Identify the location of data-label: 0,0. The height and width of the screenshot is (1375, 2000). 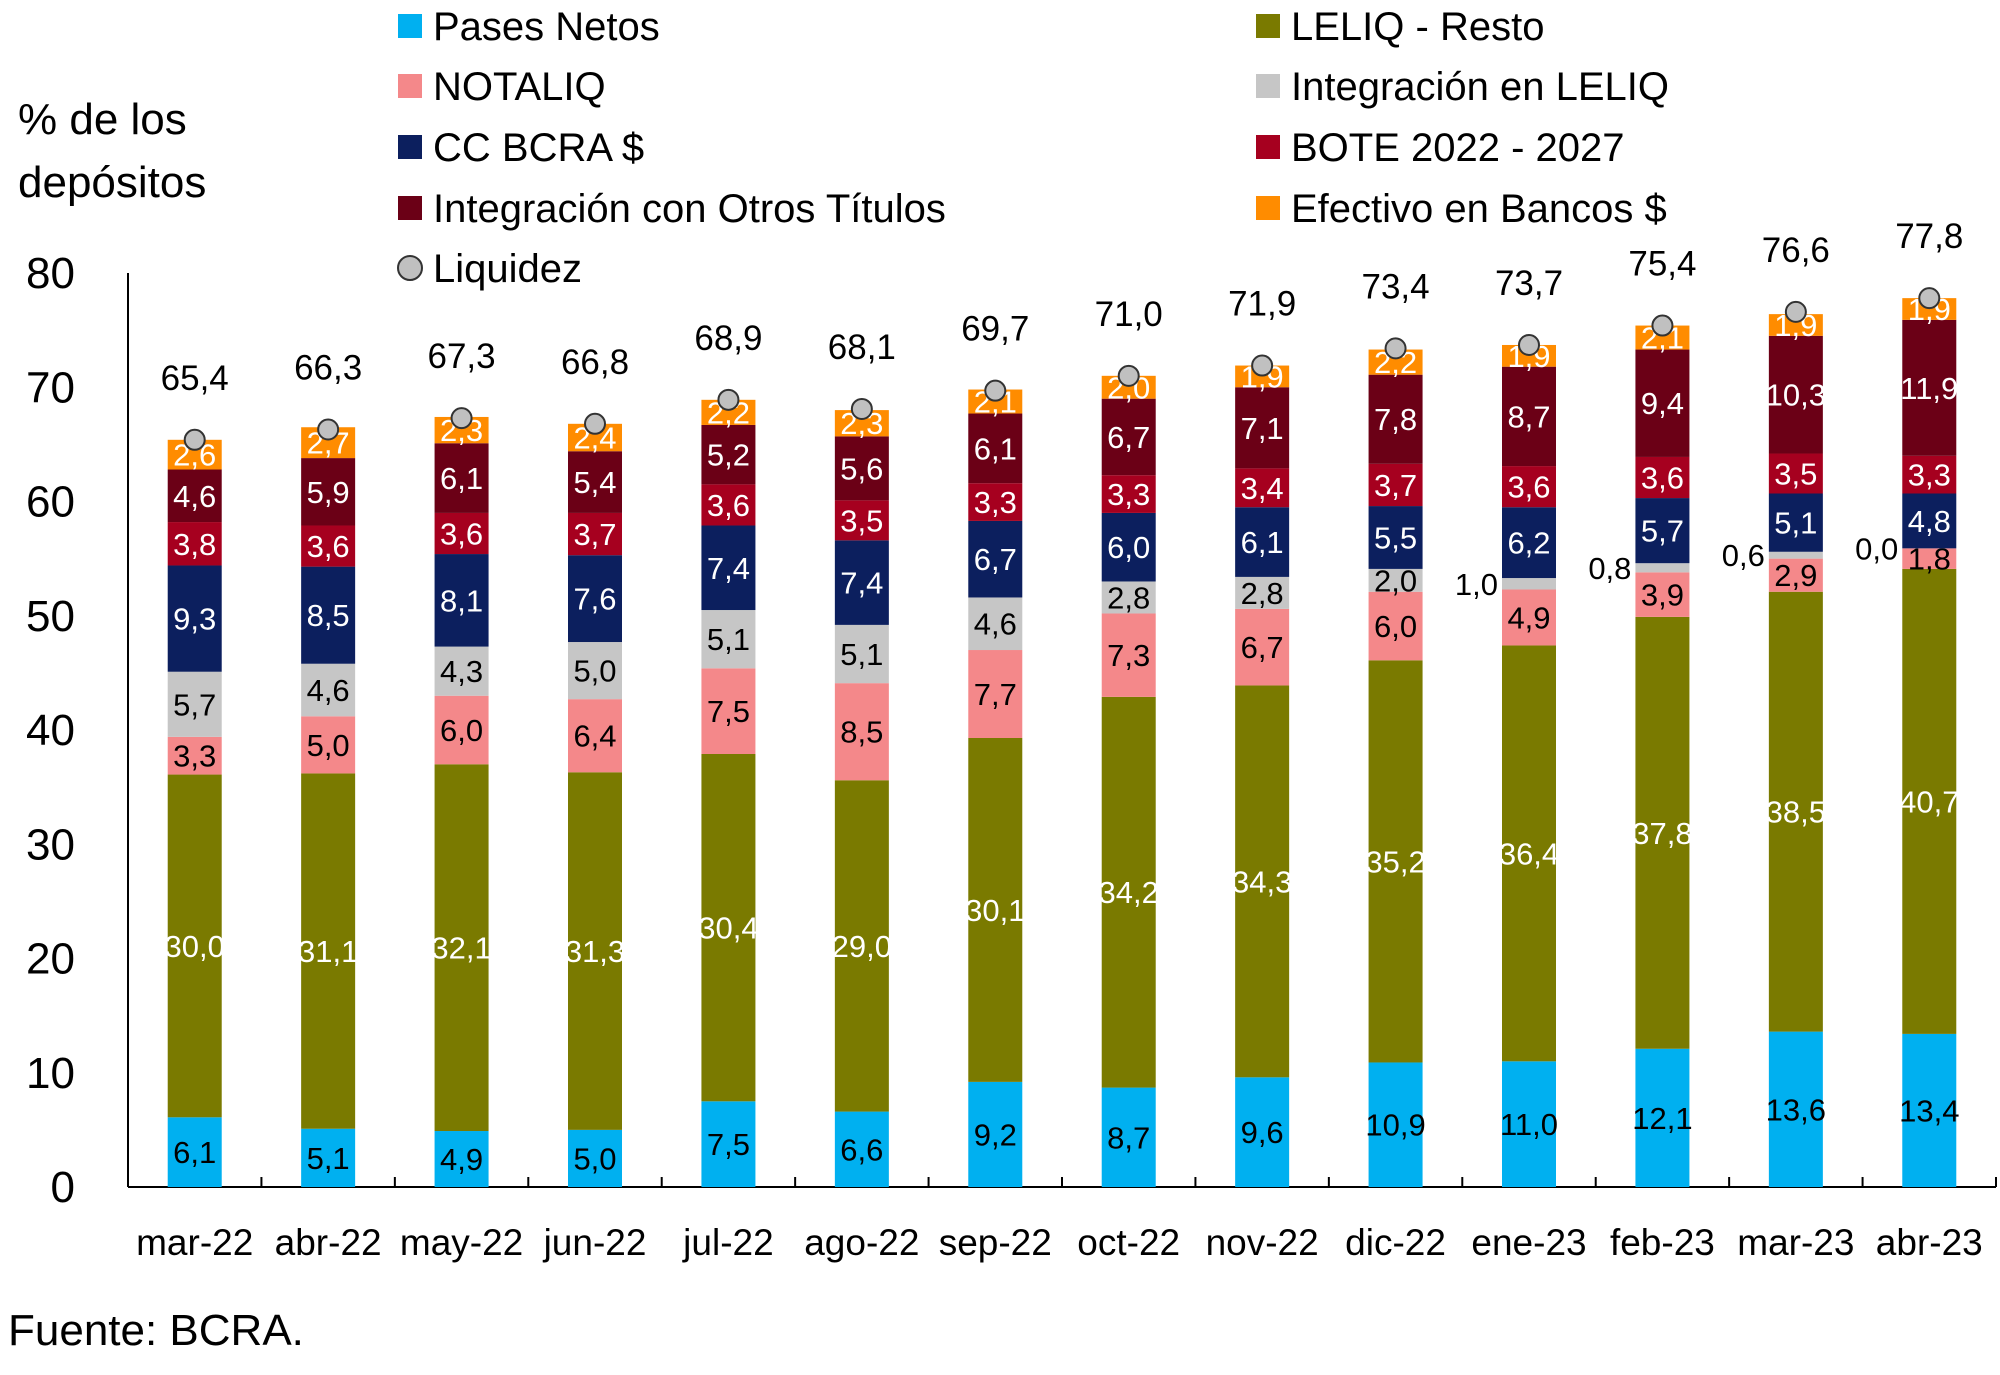
(1876, 548).